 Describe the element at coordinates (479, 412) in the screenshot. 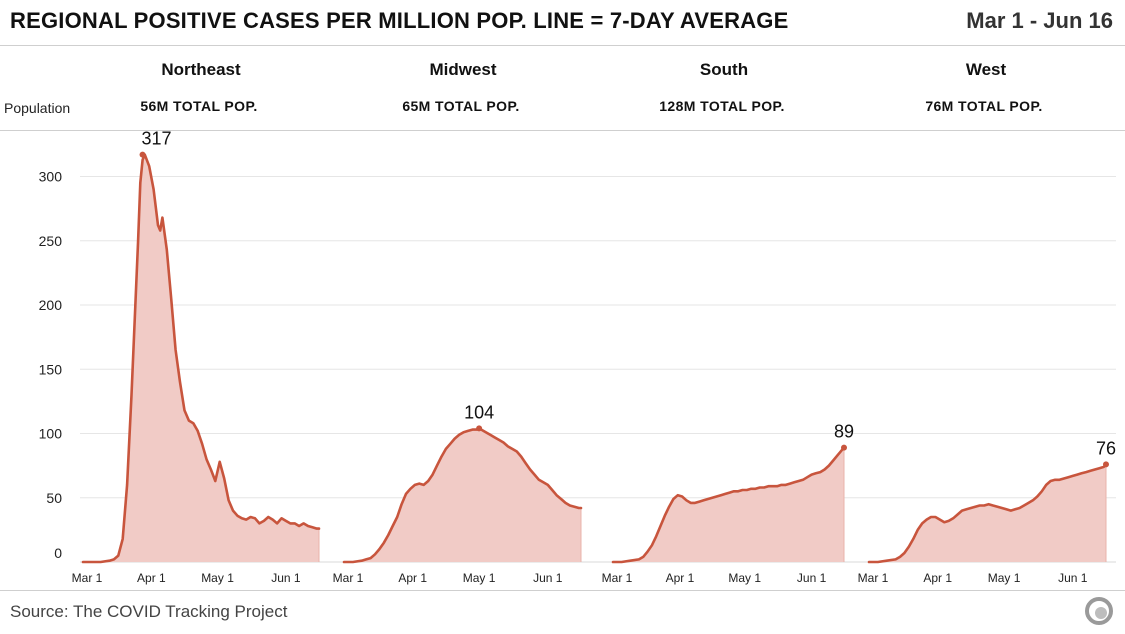

I see `peak-label-midwest: 104` at that location.